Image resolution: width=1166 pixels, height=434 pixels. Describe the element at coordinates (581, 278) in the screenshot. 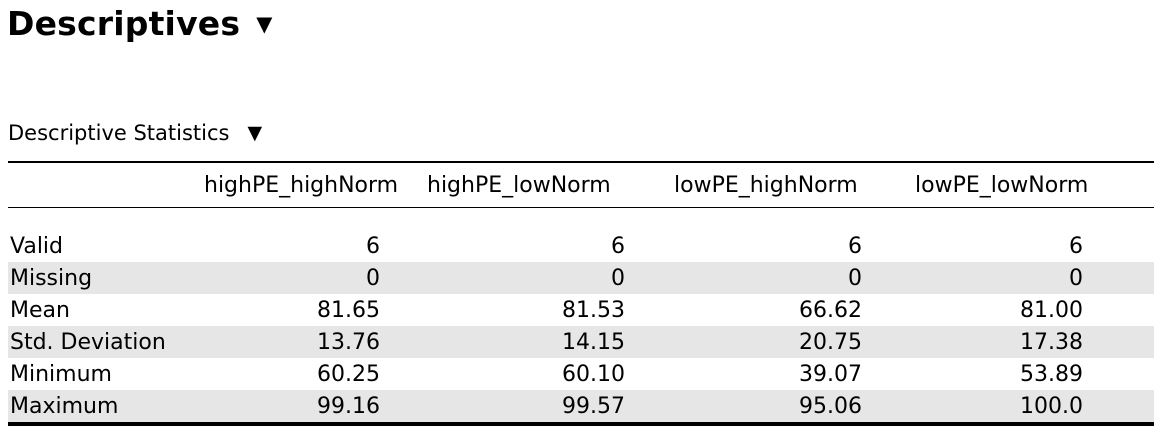

I see `table-row: Missing 0 0 0 0` at that location.